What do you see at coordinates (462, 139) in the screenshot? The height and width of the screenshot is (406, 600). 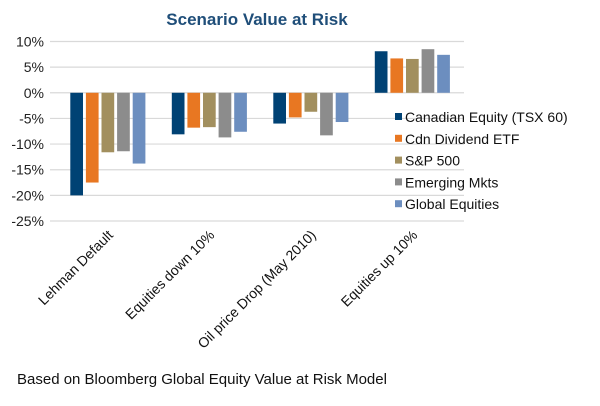 I see `legend-label: Cdn Dividend ETF` at bounding box center [462, 139].